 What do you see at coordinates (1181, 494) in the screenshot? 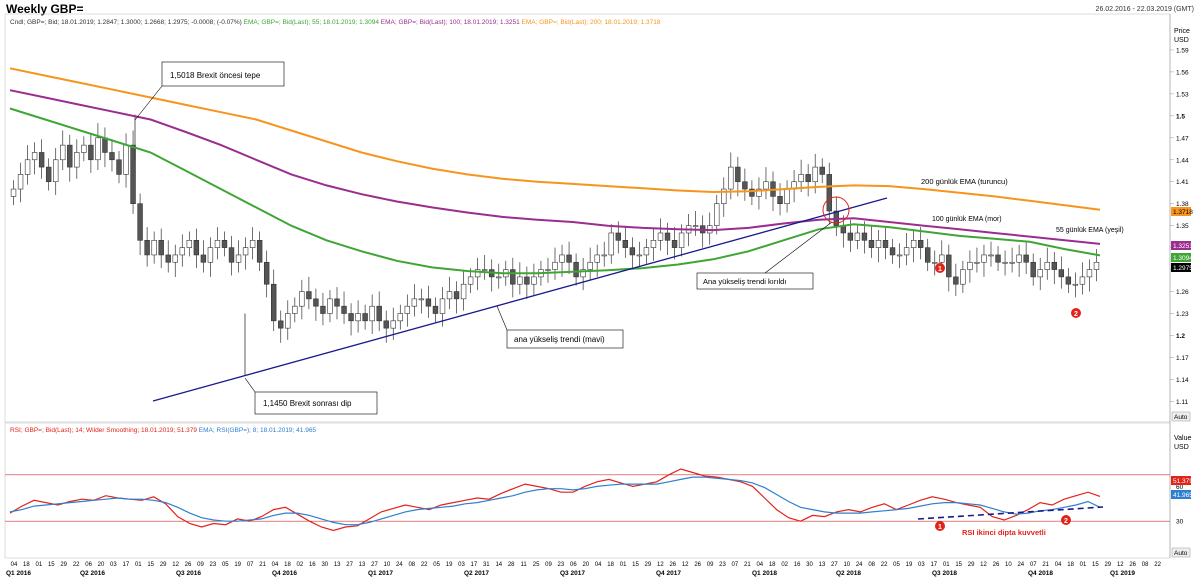
I see `badge-rsi-ema` at bounding box center [1181, 494].